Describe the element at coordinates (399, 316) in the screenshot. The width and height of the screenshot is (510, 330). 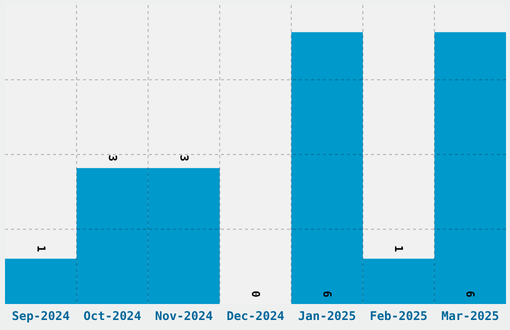
I see `x-tick-label: Feb-2025` at that location.